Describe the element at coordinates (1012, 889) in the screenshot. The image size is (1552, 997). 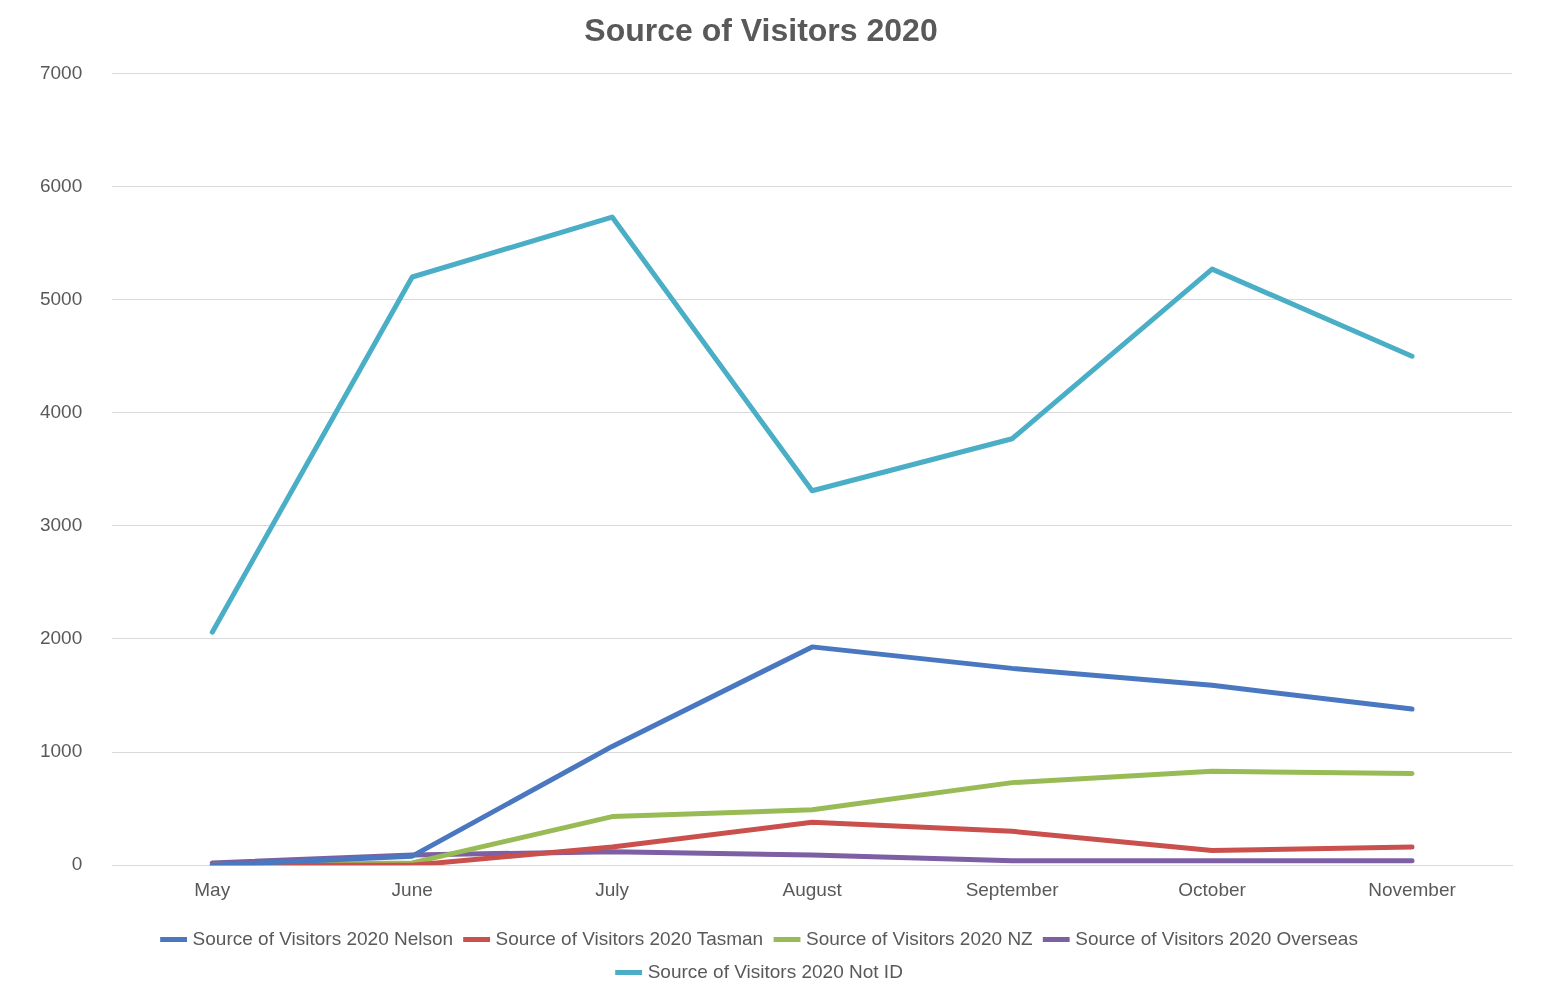
I see `x-tick-label: September` at that location.